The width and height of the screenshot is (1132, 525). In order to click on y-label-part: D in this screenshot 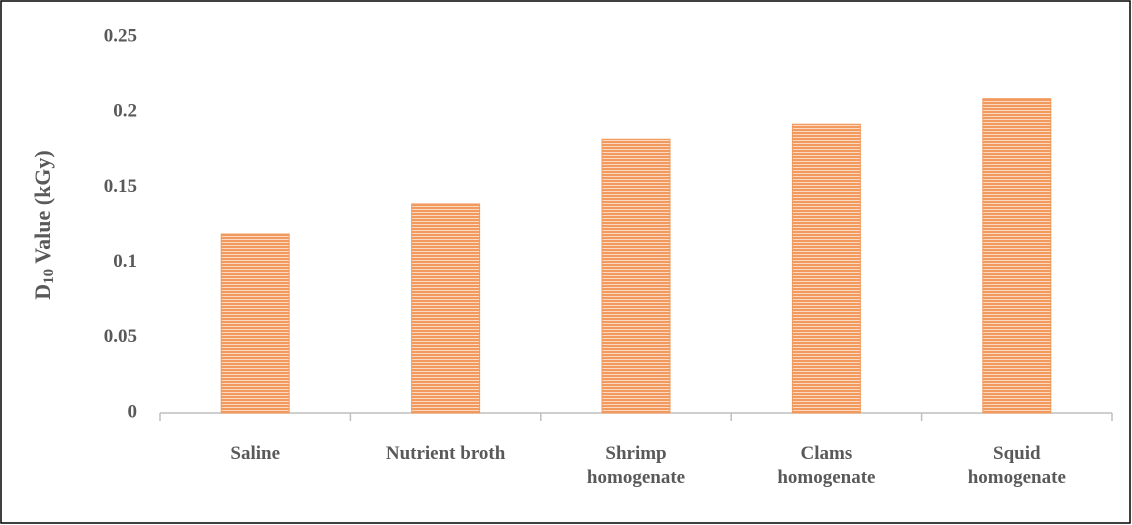, I will do `click(42, 292)`.